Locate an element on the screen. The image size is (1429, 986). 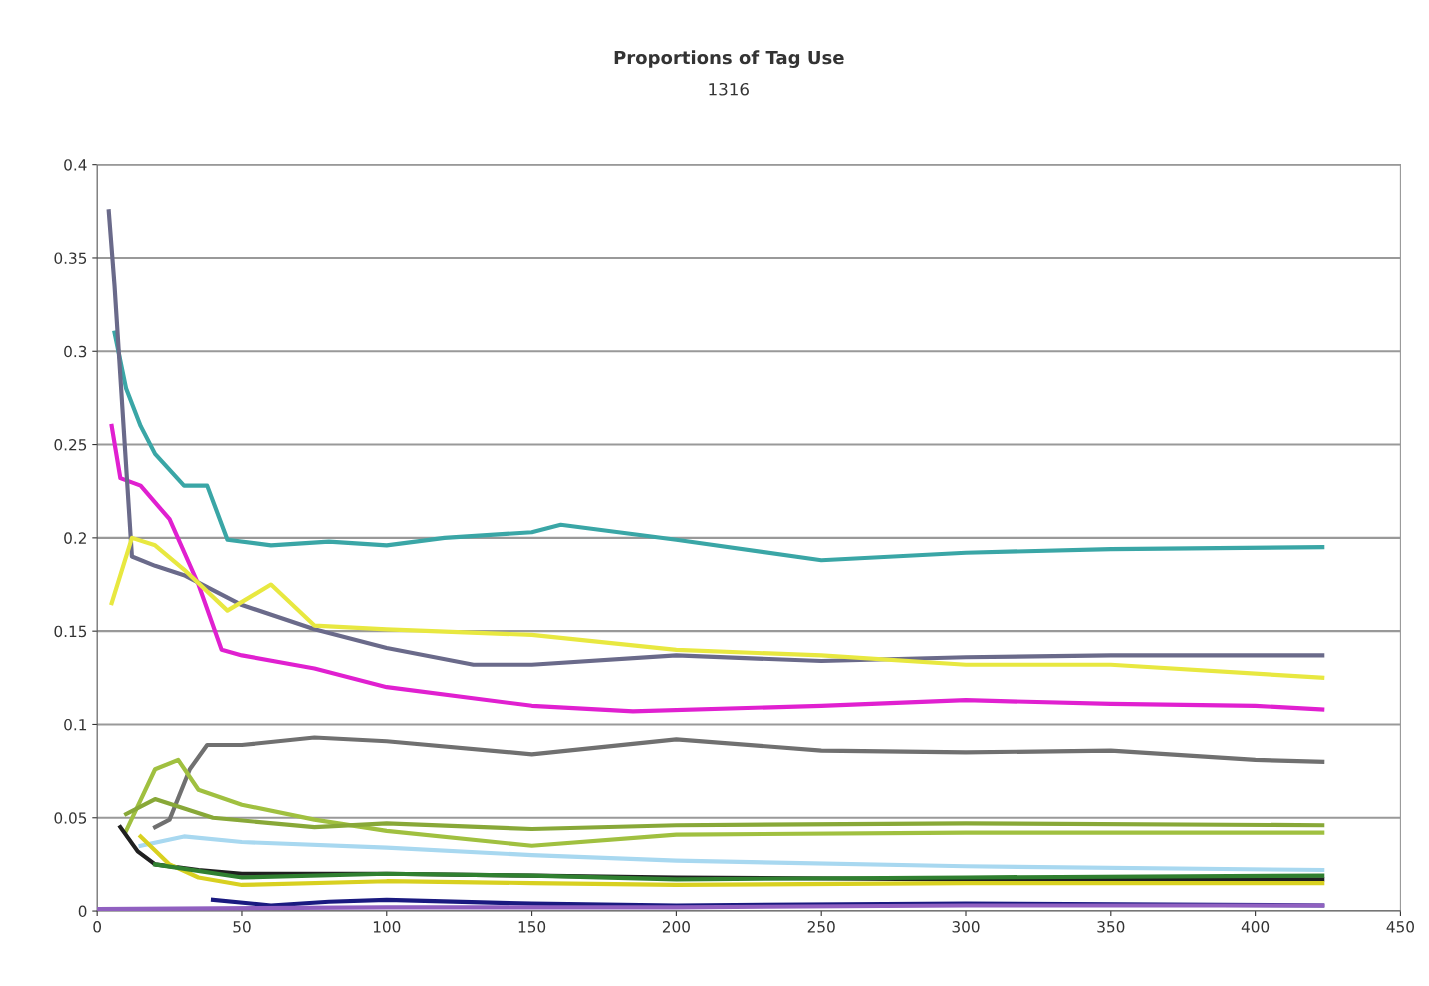
chart-subtitle: 1316 is located at coordinates (729, 89).